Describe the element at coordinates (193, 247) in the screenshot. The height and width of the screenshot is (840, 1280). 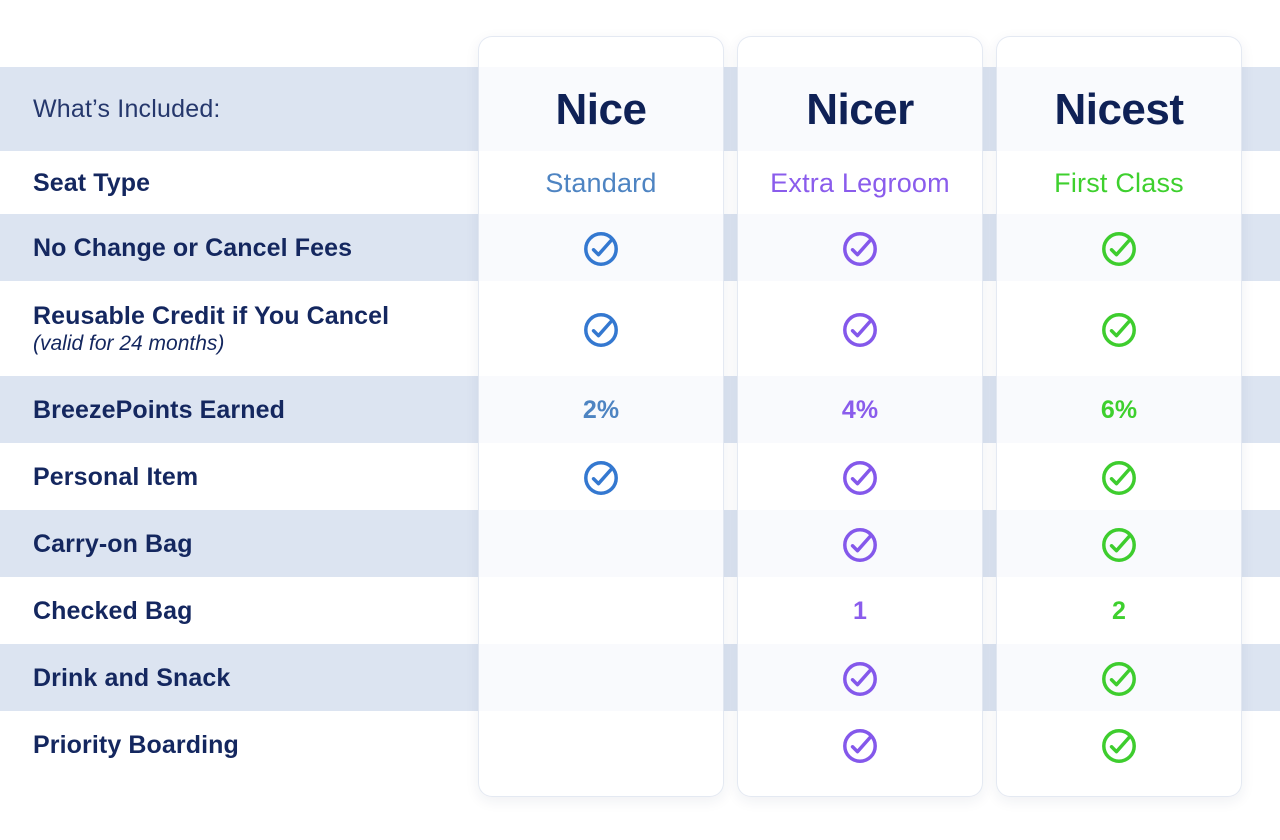
I see `row-label-no-change-or-cancel-fees: No Change or Cancel Fees` at that location.